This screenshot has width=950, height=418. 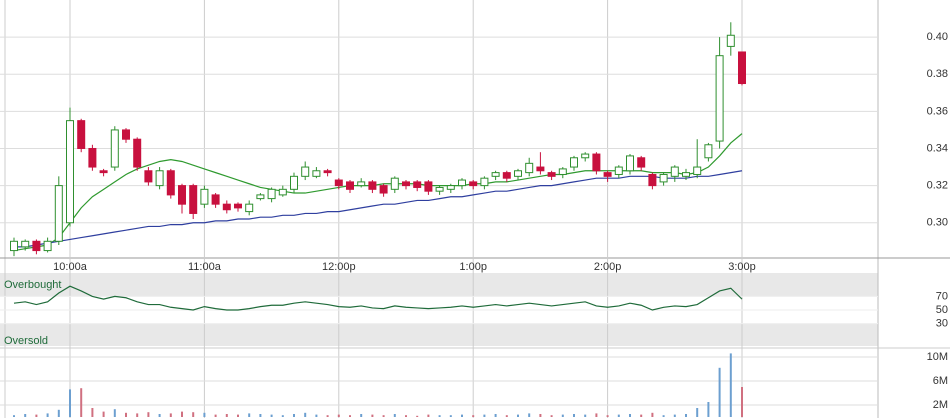 I want to click on y-tick-label: 50, so click(x=942, y=310).